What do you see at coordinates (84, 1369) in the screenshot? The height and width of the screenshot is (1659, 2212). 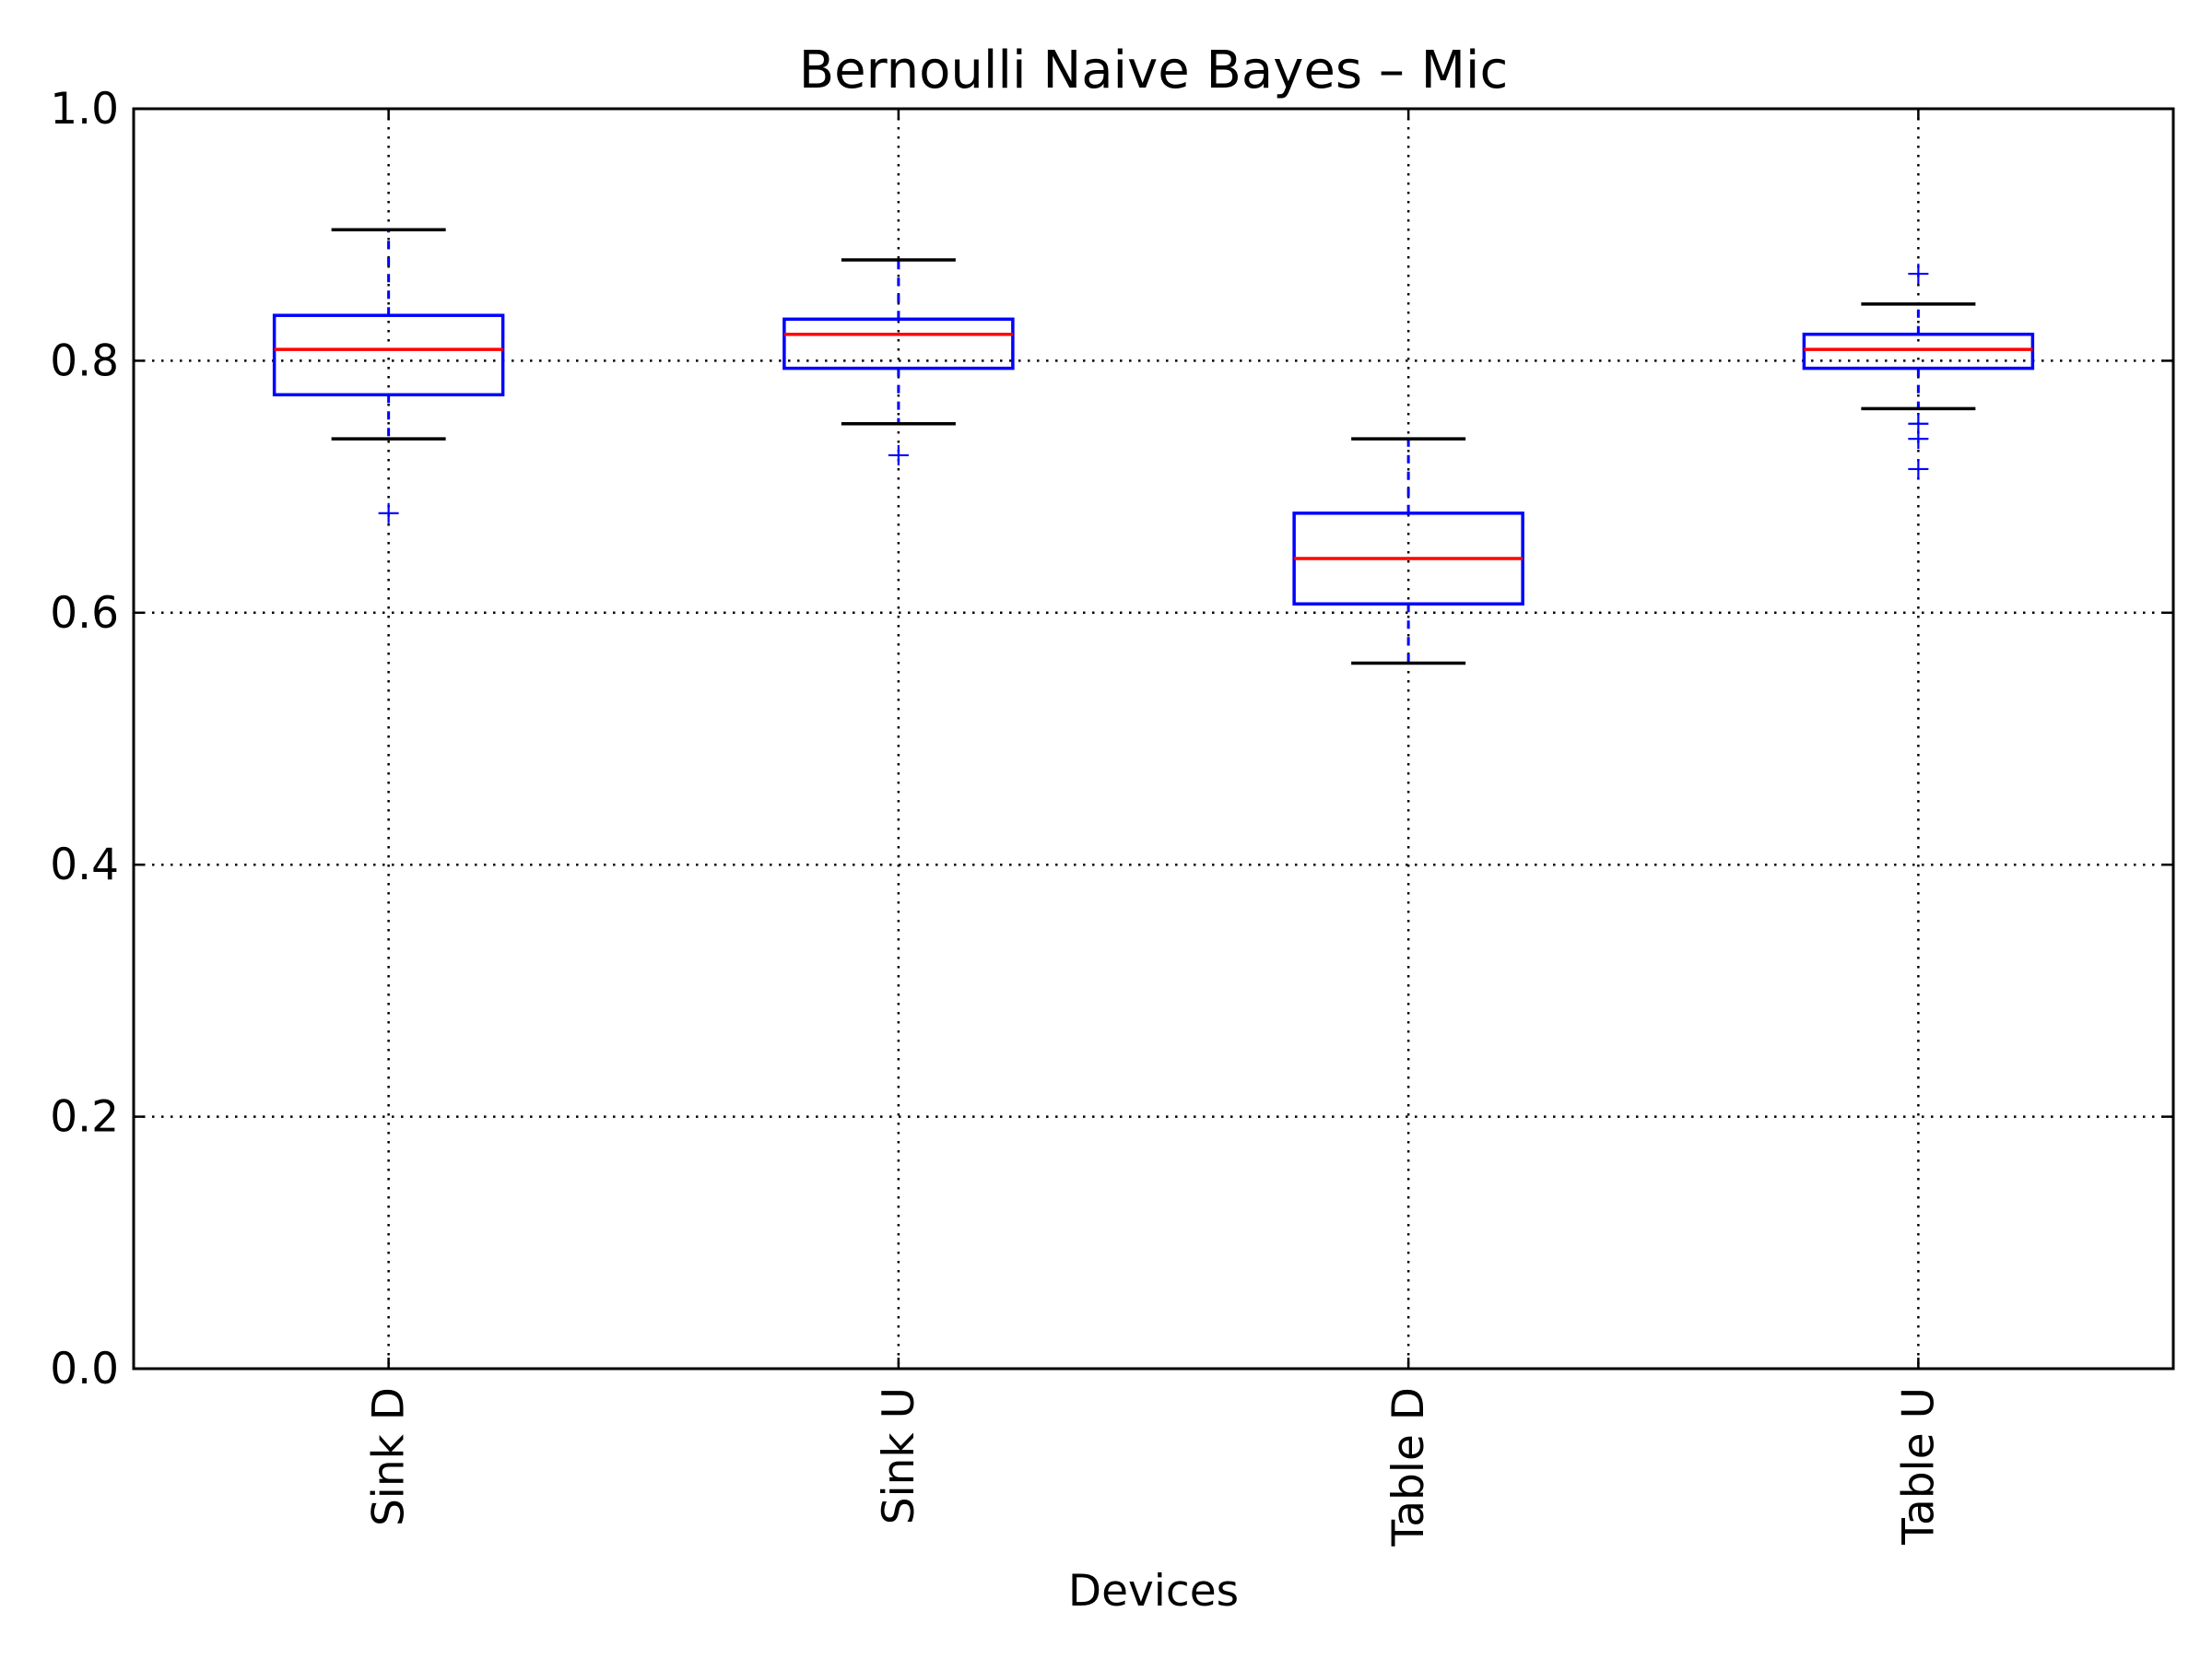 I see `y-tick-label: 0.0` at bounding box center [84, 1369].